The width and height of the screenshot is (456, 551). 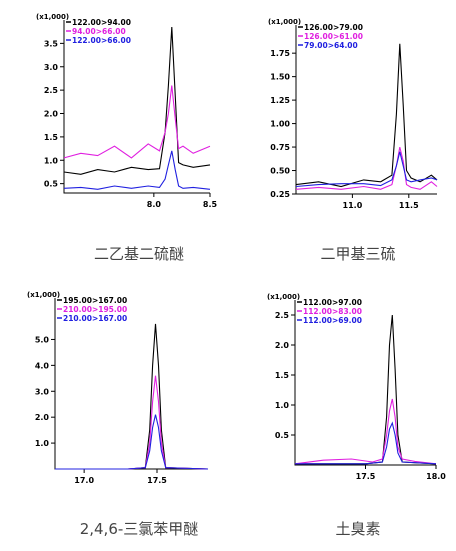 I want to click on x-tick-label: 8.5, so click(x=210, y=204).